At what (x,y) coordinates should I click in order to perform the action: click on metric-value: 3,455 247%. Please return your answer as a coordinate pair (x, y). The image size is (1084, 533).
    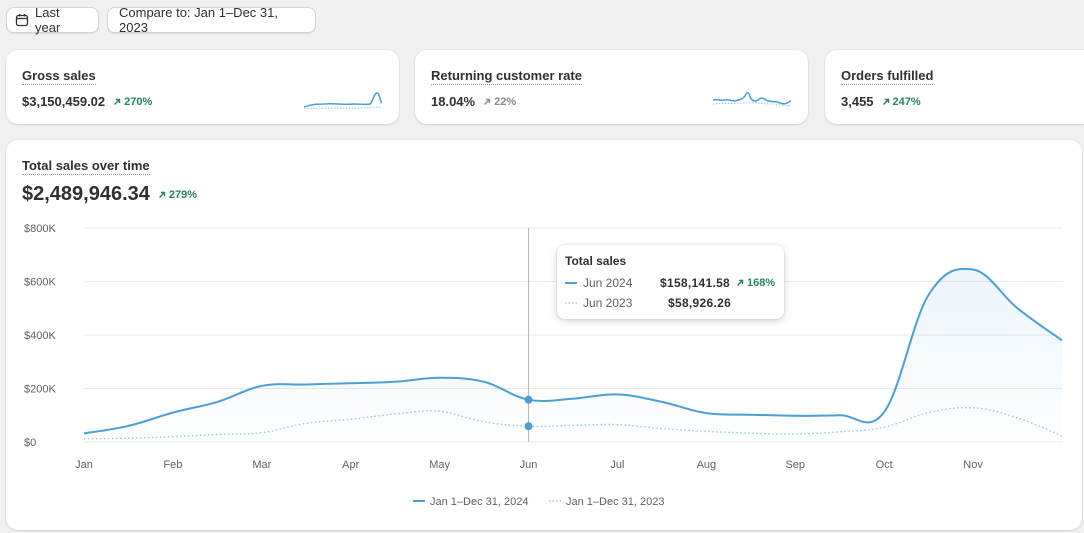
    Looking at the image, I should click on (881, 101).